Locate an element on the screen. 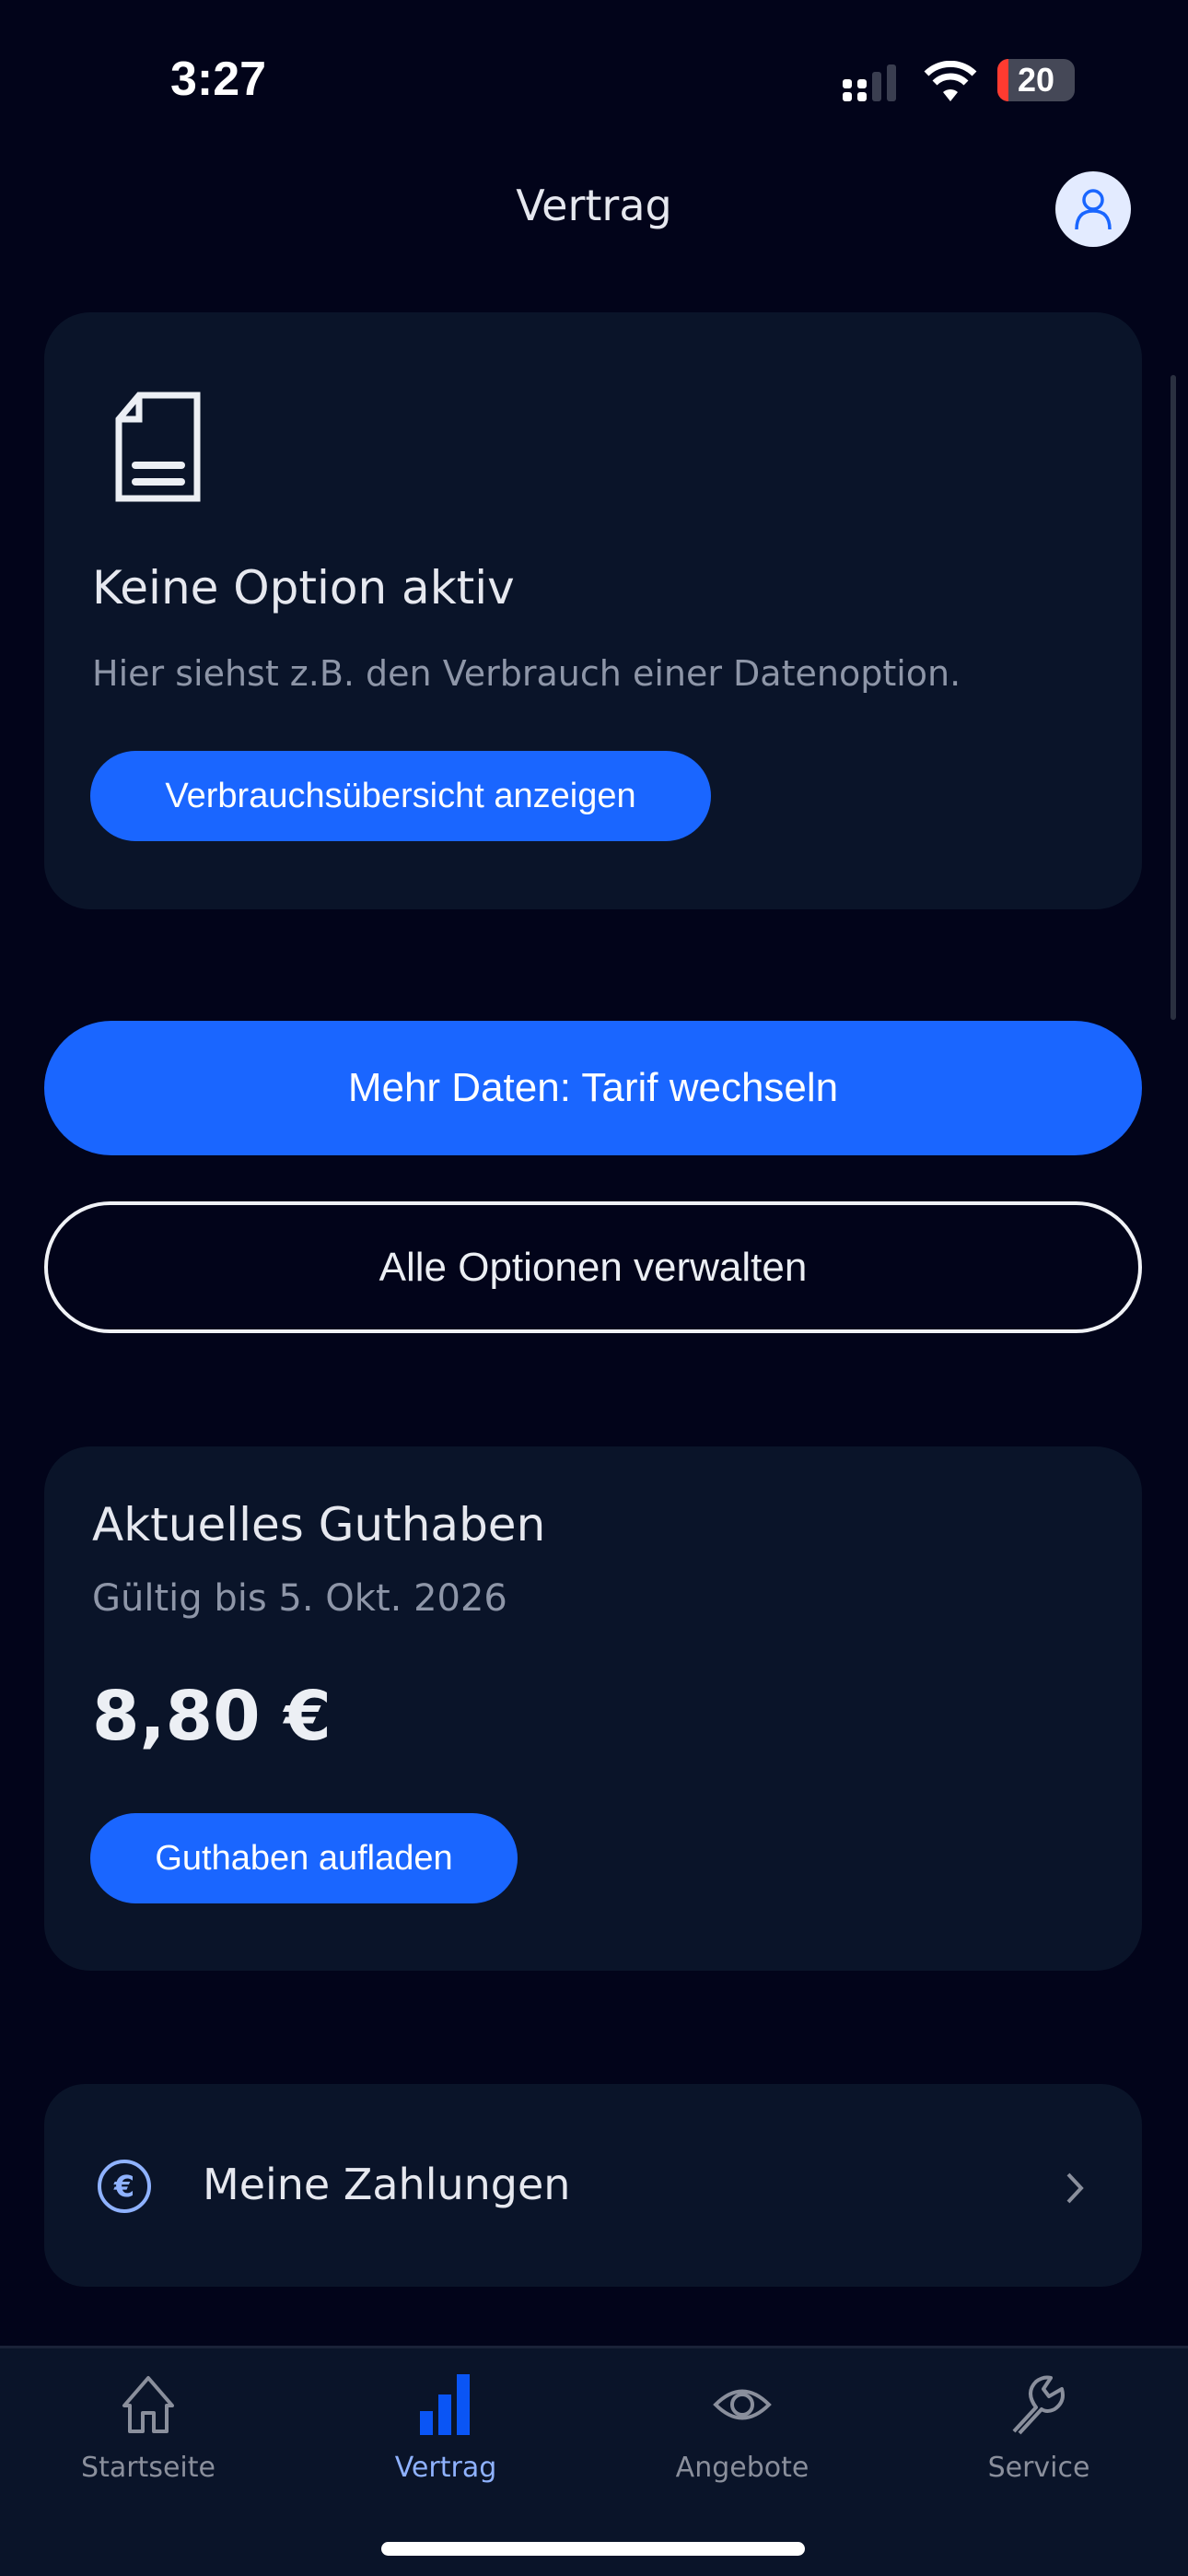  payments-row: € Meine Zahlungen is located at coordinates (593, 2185).